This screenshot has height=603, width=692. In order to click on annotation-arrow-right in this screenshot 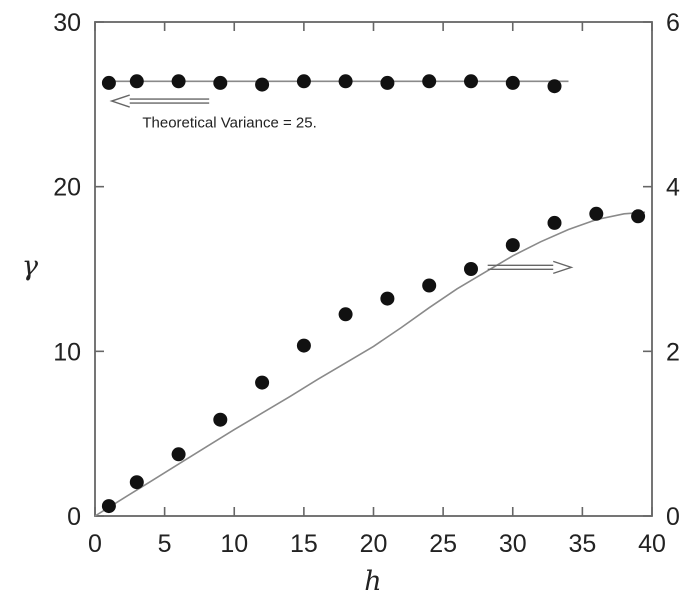, I will do `click(530, 267)`.